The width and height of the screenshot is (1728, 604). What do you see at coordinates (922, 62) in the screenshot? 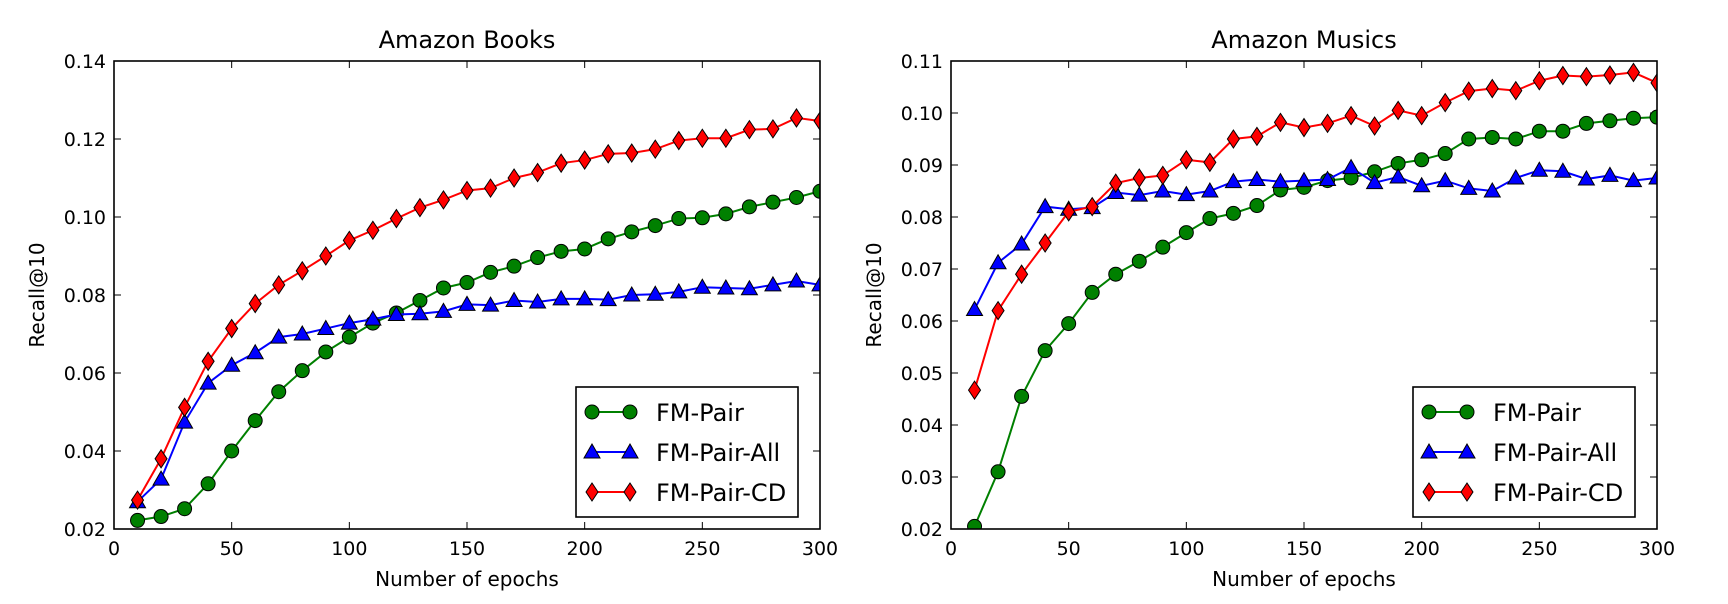
I see `y-tick-label: 0.11` at bounding box center [922, 62].